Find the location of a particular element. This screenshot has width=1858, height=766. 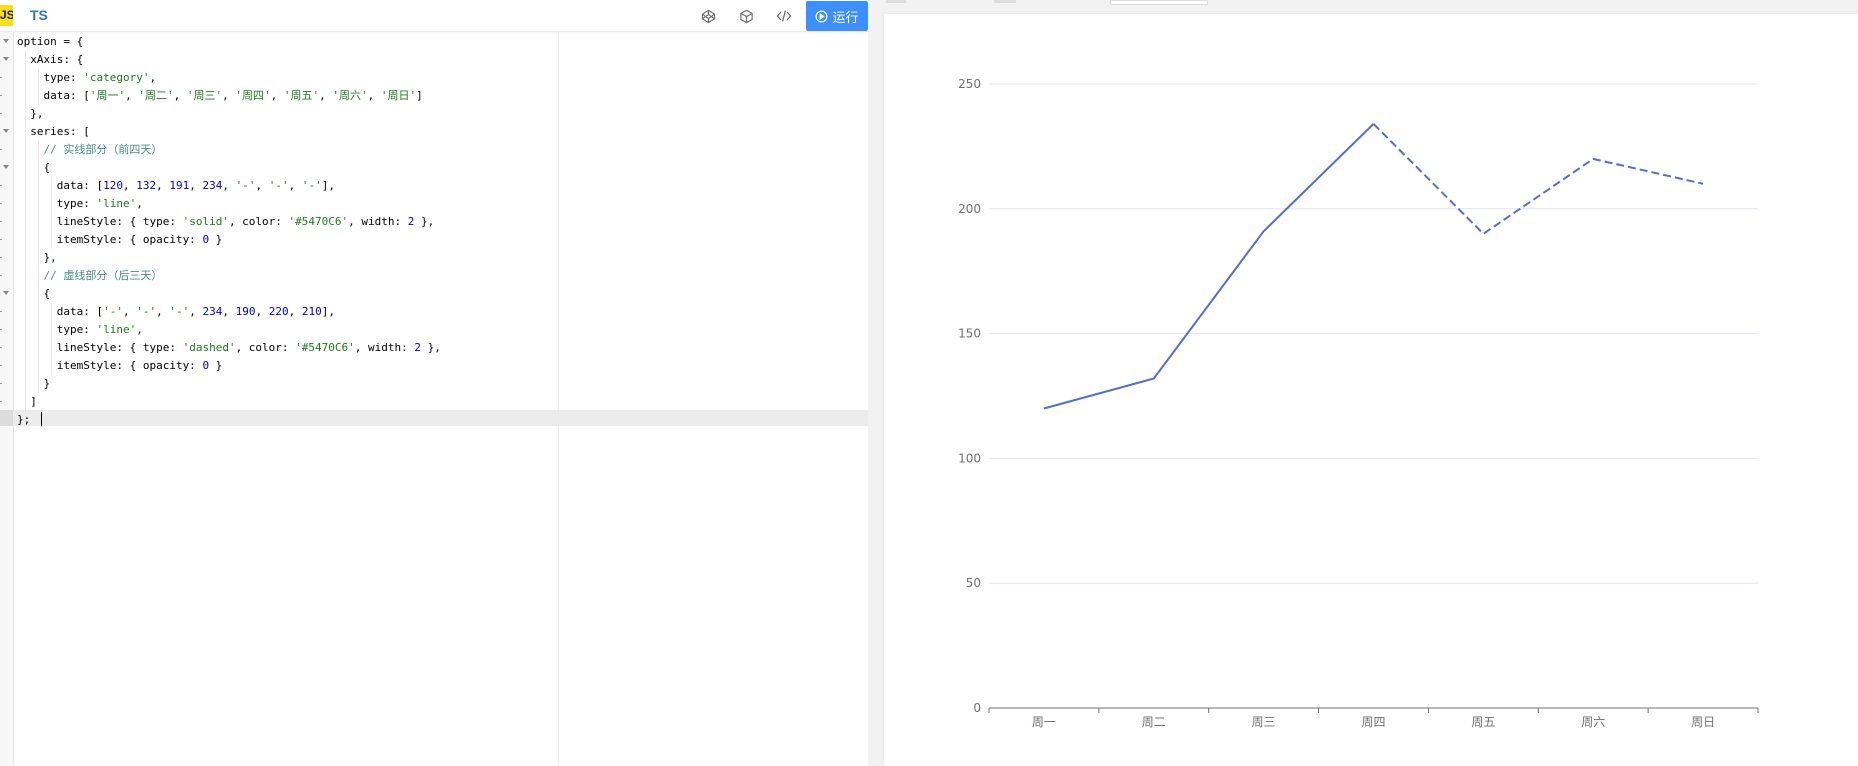

preview-tab-strip is located at coordinates (1367, 7).